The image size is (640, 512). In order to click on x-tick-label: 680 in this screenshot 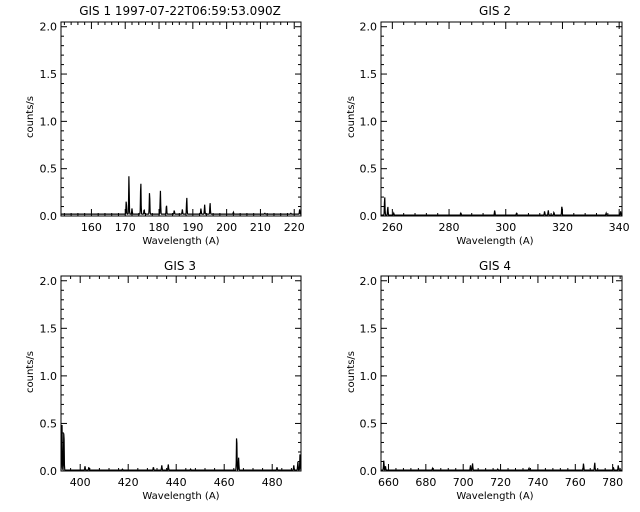, I will do `click(425, 482)`.